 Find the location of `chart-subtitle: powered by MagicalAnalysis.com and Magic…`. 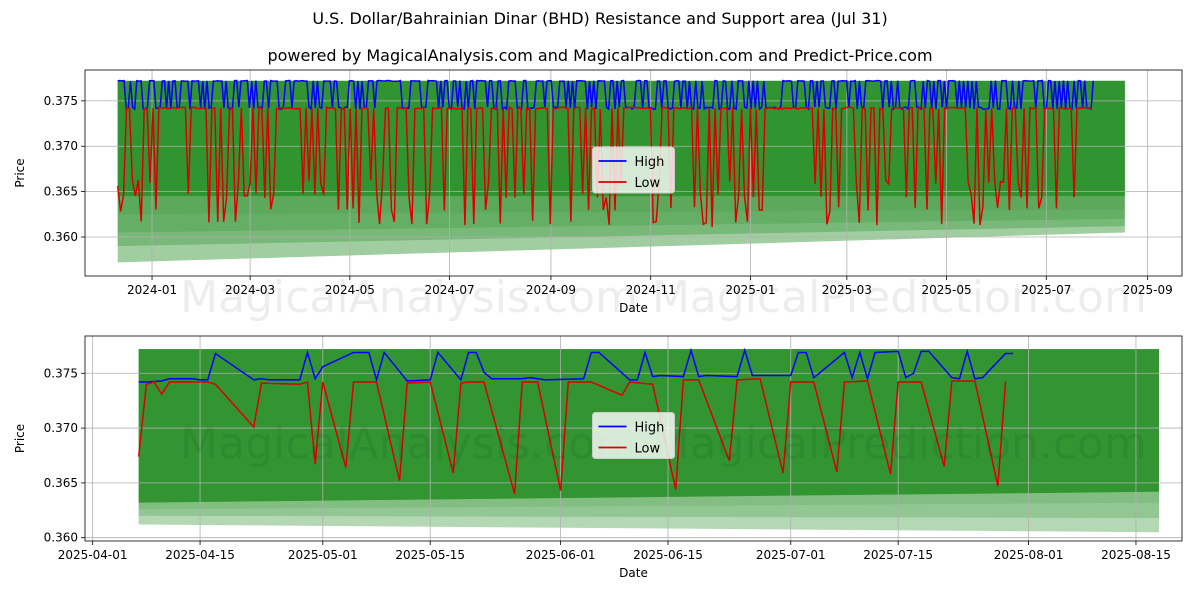

chart-subtitle: powered by MagicalAnalysis.com and Magic… is located at coordinates (600, 55).